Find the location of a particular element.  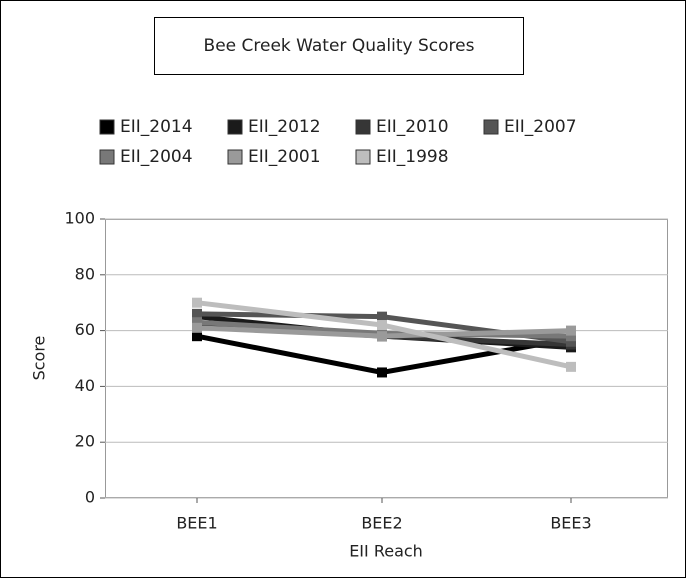

x-tick-label: BEE2 is located at coordinates (381, 523).